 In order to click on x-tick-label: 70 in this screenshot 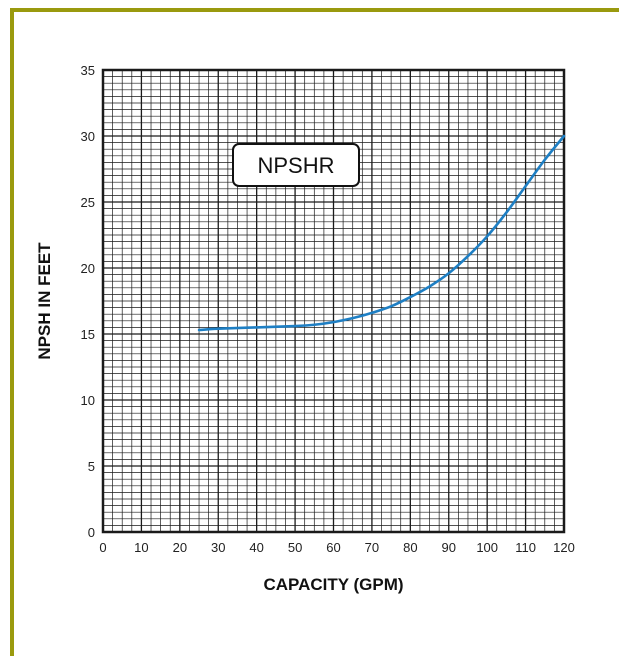, I will do `click(372, 547)`.